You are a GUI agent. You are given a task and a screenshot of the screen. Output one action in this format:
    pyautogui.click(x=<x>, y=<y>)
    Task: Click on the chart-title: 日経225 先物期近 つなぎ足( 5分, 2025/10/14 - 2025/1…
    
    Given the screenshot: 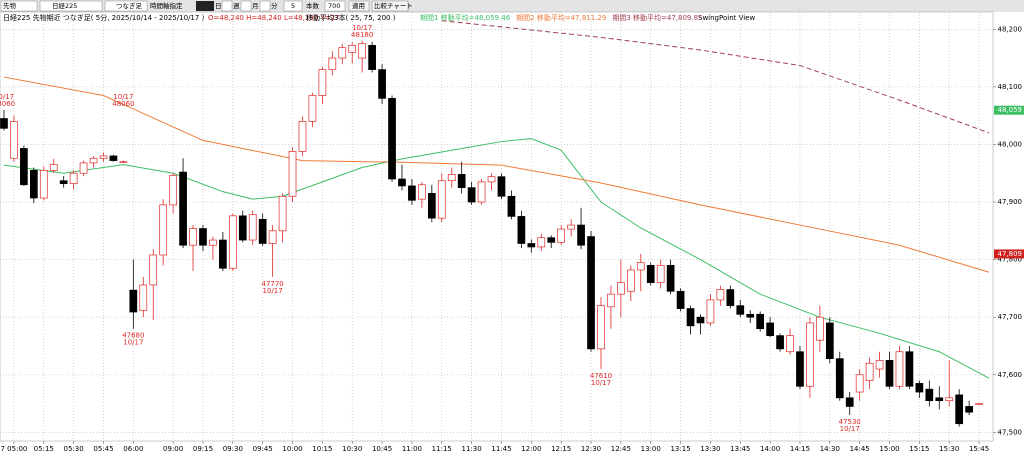 What is the action you would take?
    pyautogui.click(x=104, y=17)
    